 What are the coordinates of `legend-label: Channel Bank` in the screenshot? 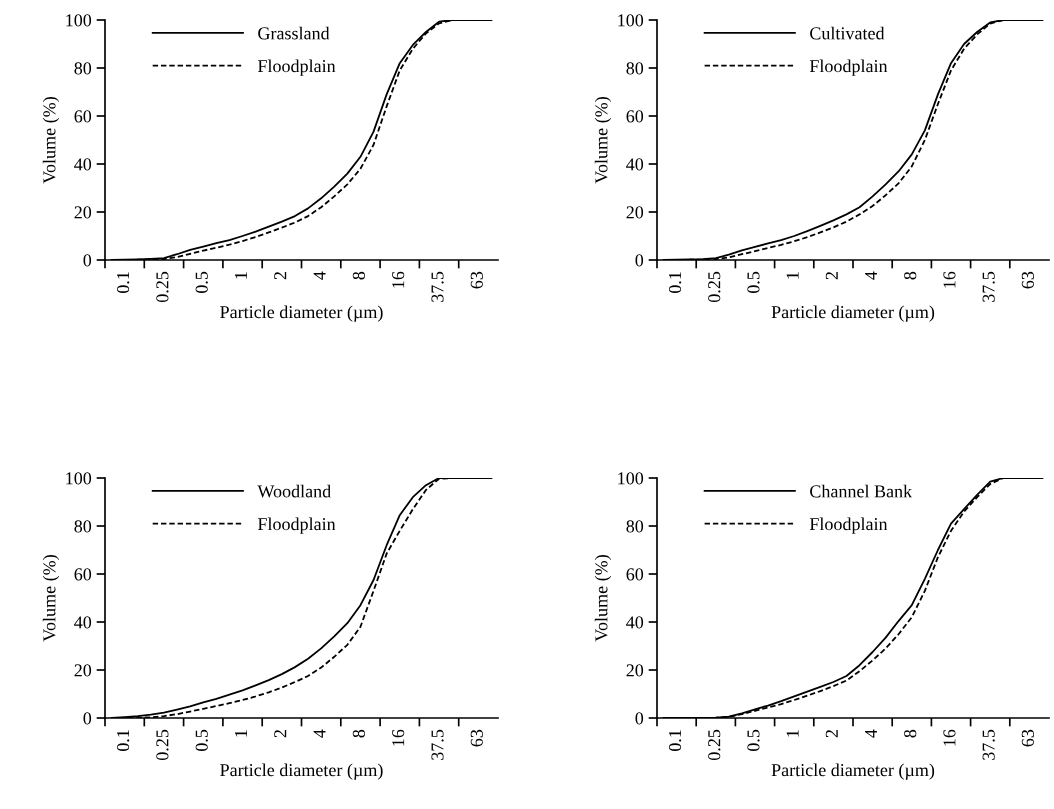 It's located at (861, 491).